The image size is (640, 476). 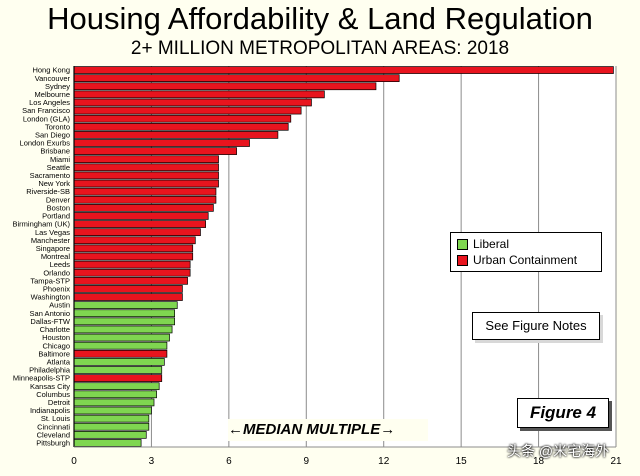 What do you see at coordinates (51, 240) in the screenshot?
I see `category-label: Manchester` at bounding box center [51, 240].